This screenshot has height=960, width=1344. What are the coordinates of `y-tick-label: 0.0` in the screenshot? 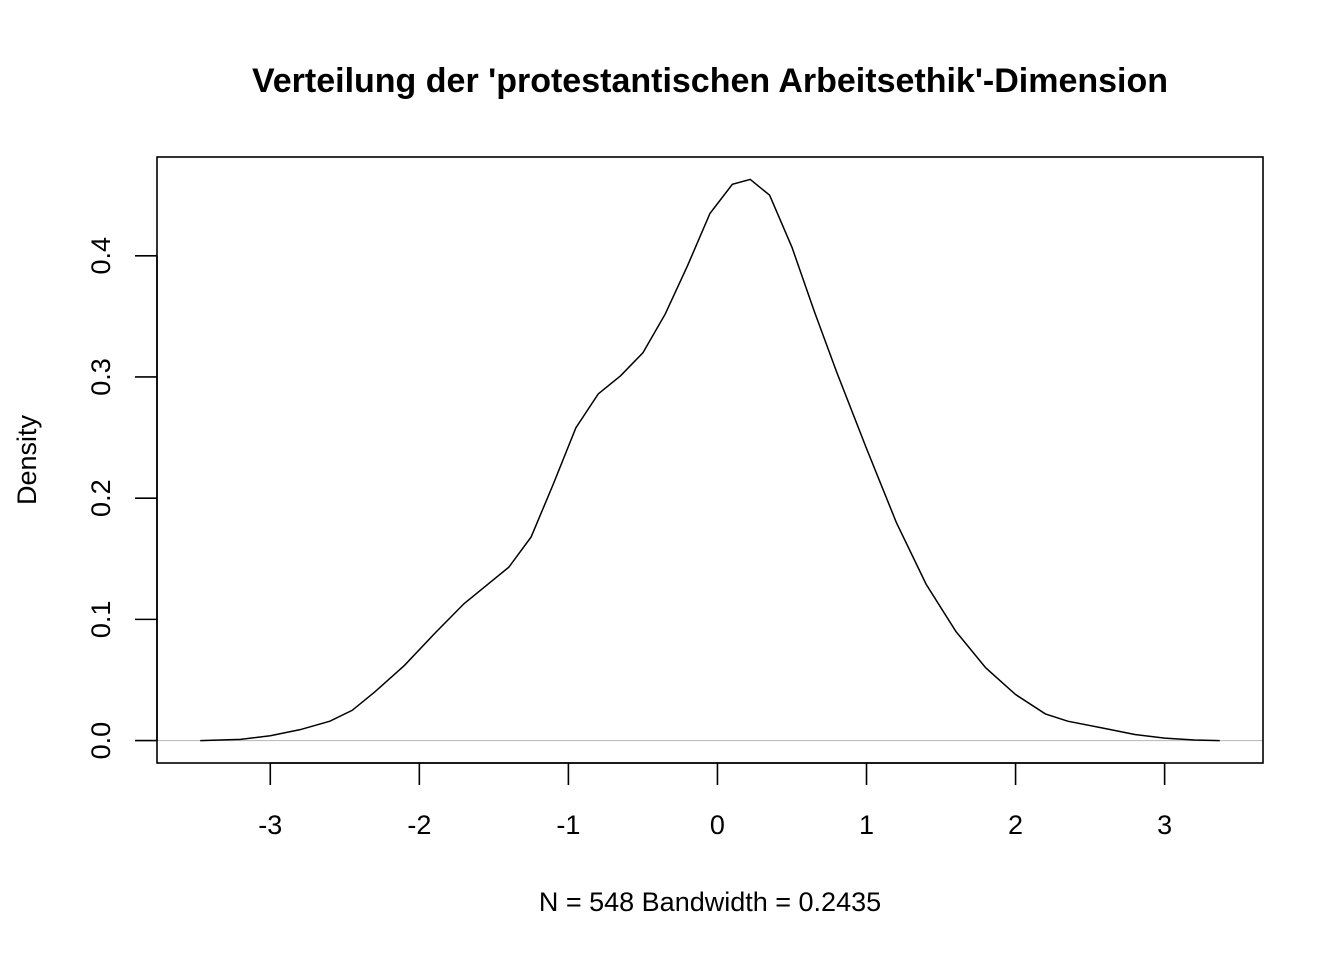 It's located at (101, 741).